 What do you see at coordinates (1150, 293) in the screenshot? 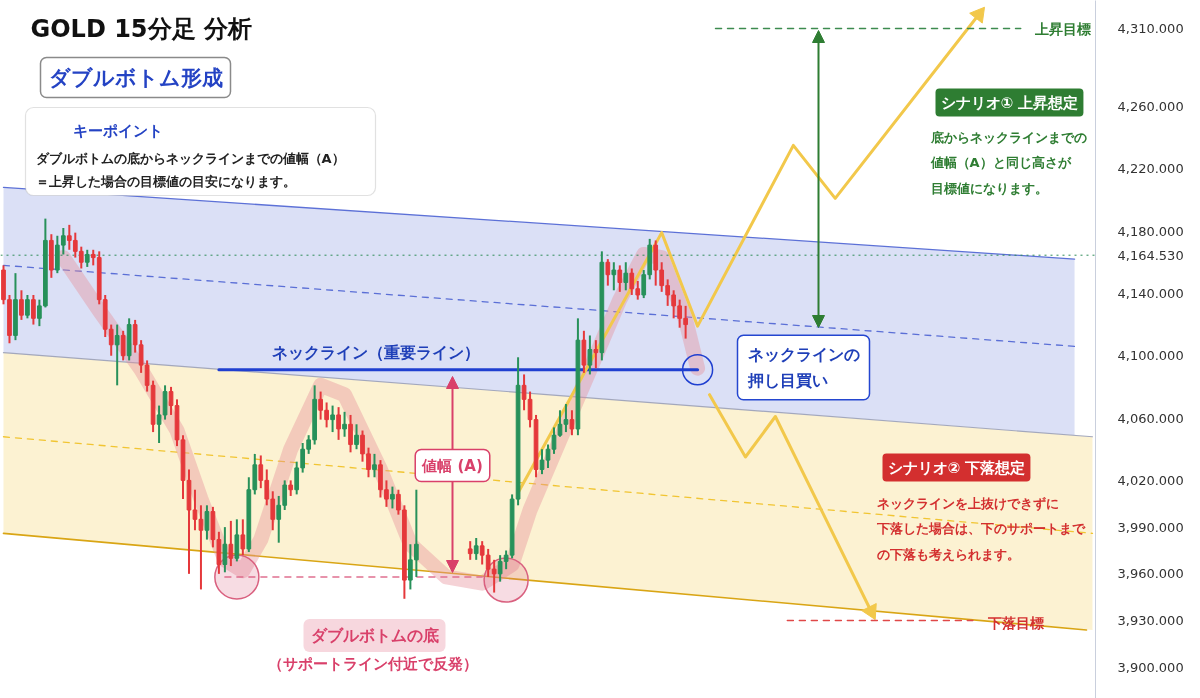
I see `y-tick-label: 4,140.000` at bounding box center [1150, 293].